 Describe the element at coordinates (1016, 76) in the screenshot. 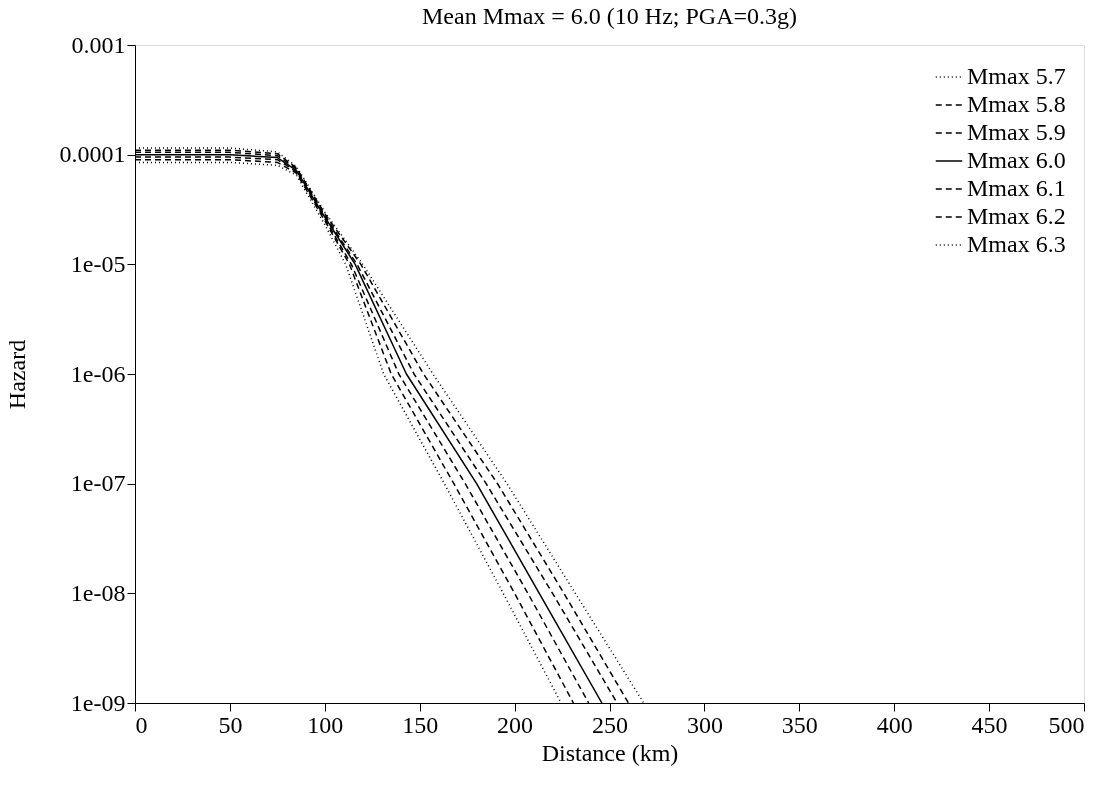

I see `legend-label: Mmax 5.7` at that location.